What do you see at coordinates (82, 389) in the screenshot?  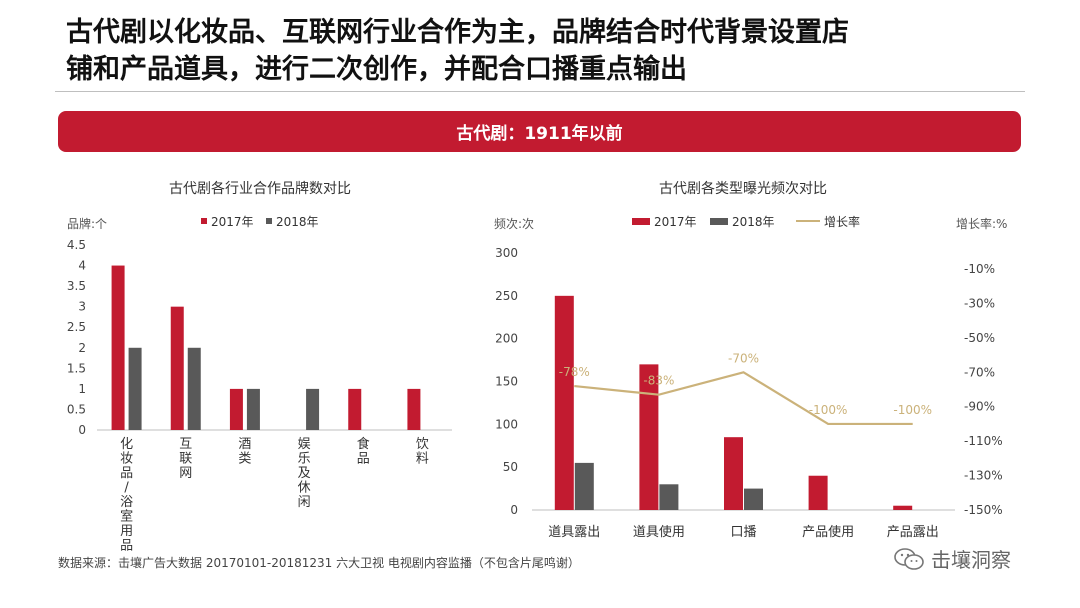 I see `chart1-y-tick-label: 1` at bounding box center [82, 389].